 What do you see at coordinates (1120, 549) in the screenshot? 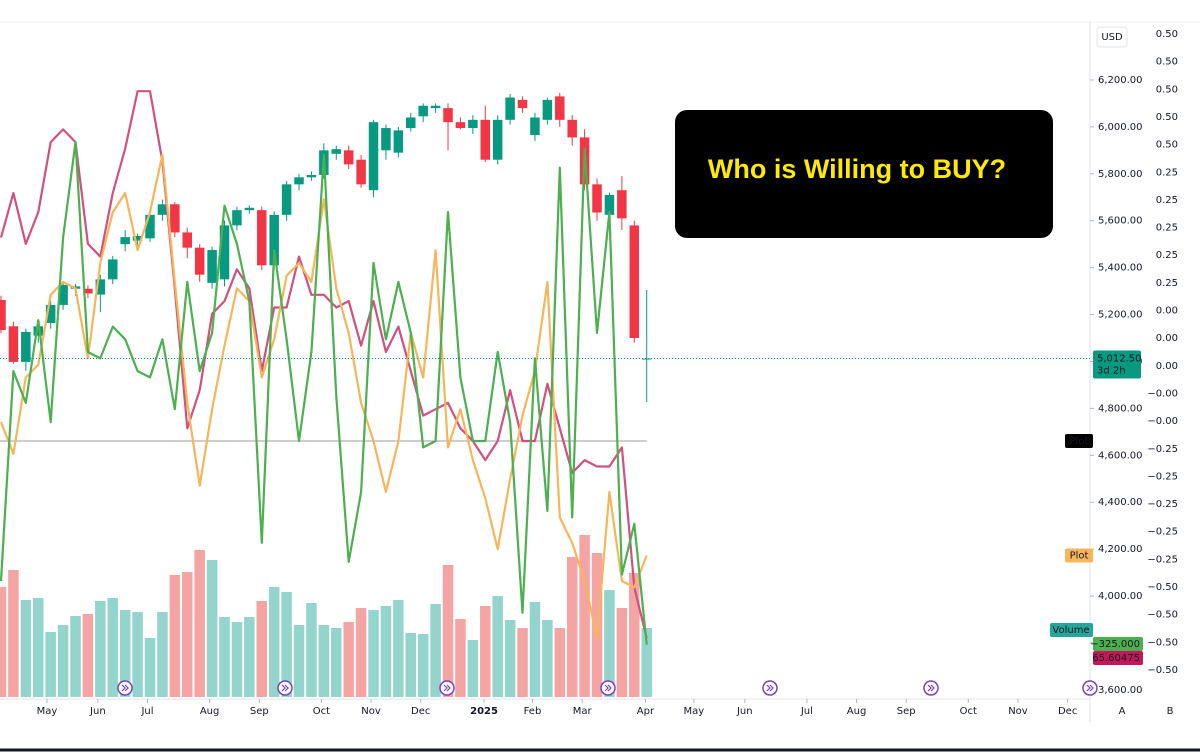
I see `y-tick-label: 4,200.00` at bounding box center [1120, 549].